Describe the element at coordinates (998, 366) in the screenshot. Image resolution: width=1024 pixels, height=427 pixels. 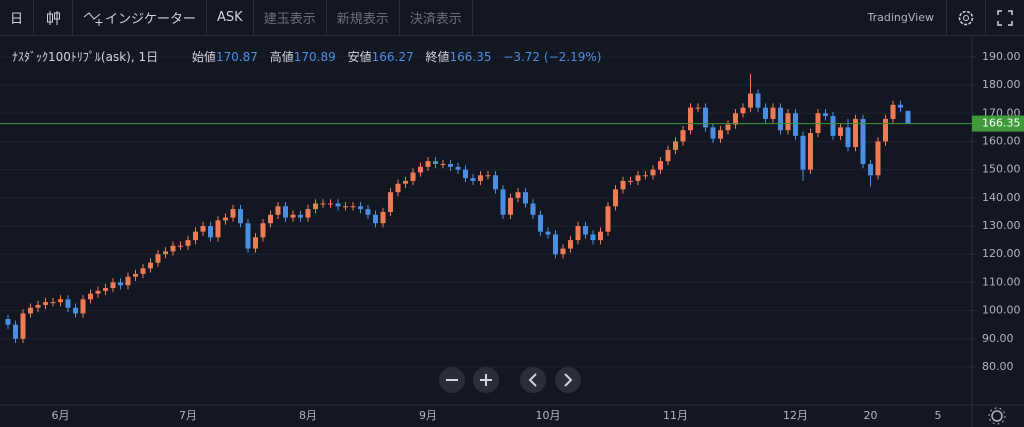
I see `y-tick-label: 80.00` at that location.